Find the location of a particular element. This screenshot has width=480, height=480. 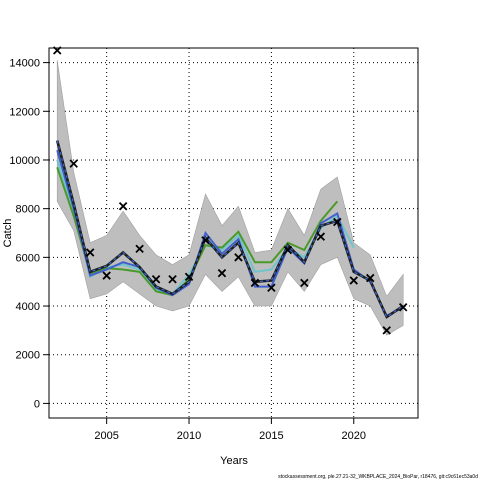

y-tick-label: 12000 is located at coordinates (24, 112).